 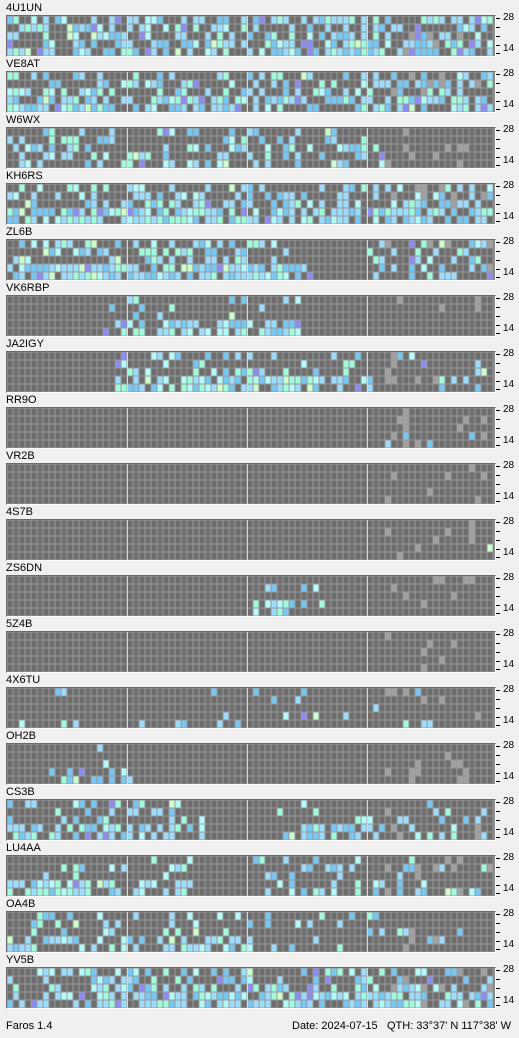 I want to click on beacon-panel: JA2IGY 28 14, so click(x=259, y=365).